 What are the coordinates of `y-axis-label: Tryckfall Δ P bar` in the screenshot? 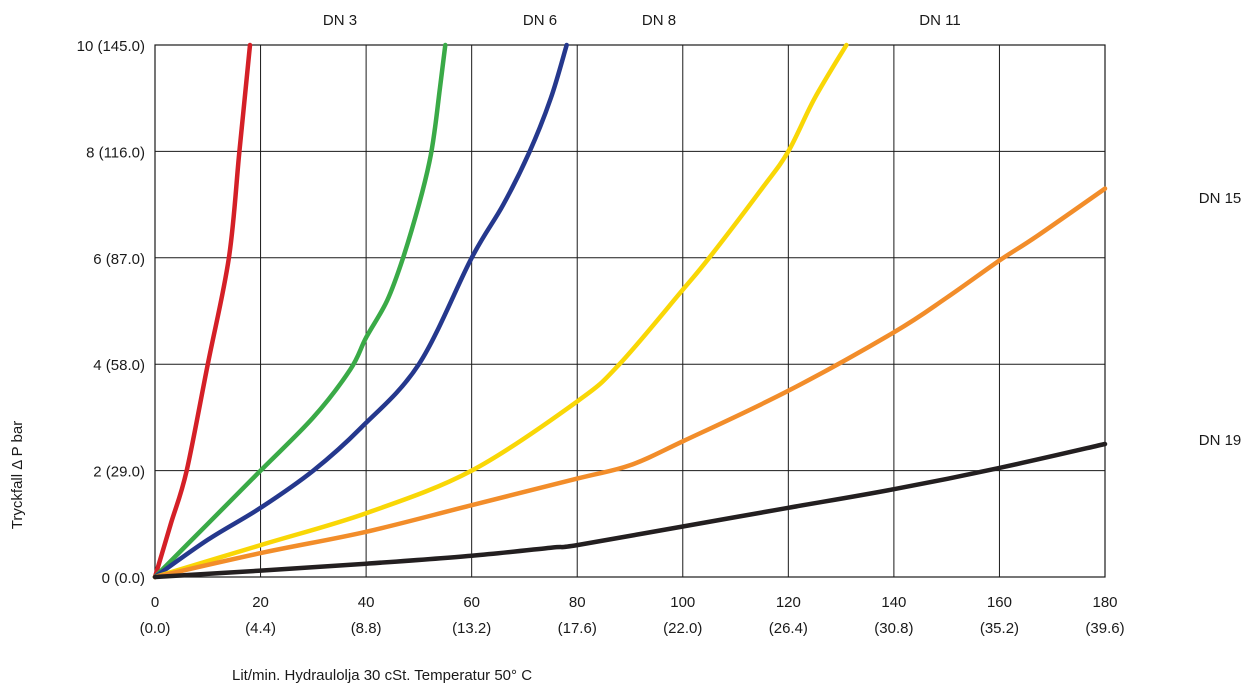 It's located at (17, 475).